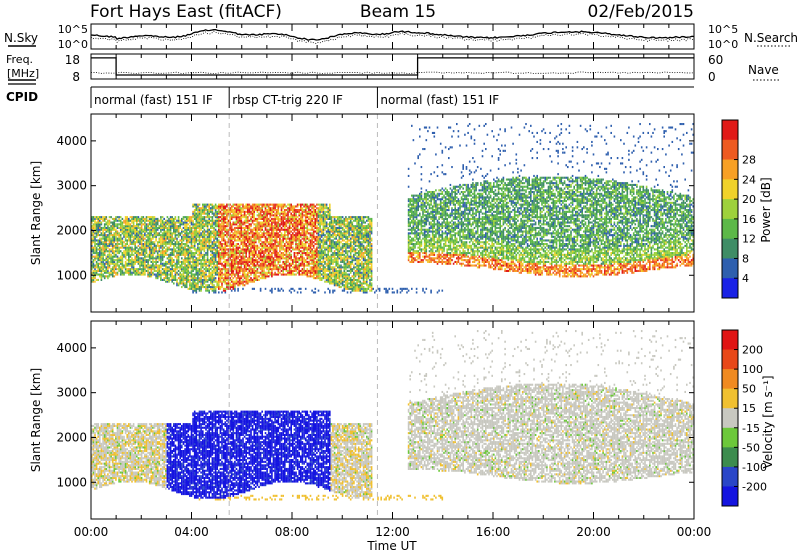  What do you see at coordinates (186, 12) in the screenshot?
I see `station-title: Fort Hays East (fitACF)` at bounding box center [186, 12].